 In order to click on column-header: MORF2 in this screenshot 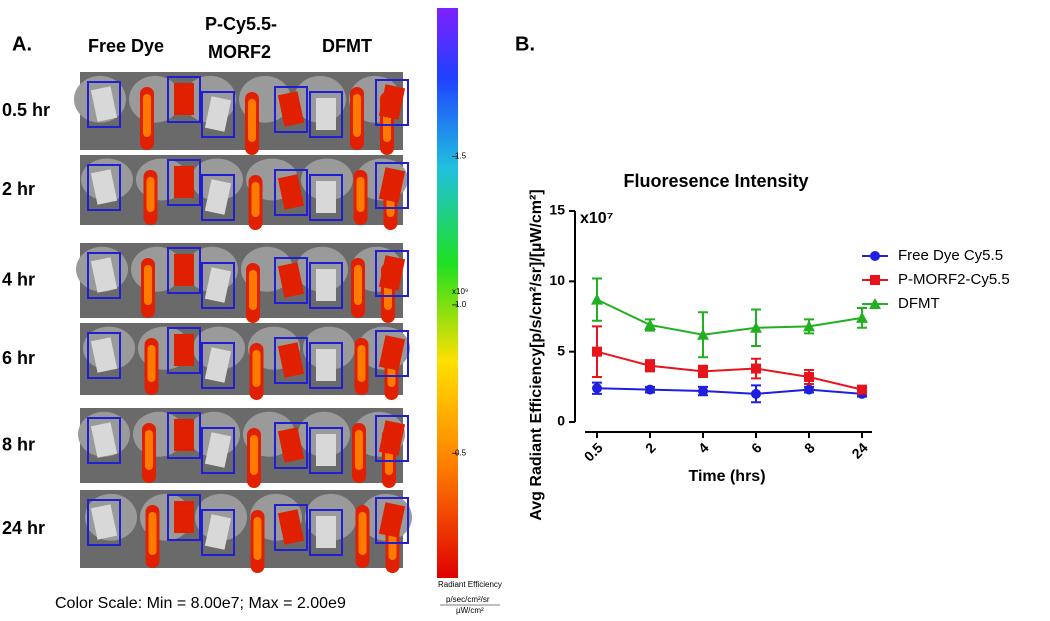, I will do `click(239, 52)`.